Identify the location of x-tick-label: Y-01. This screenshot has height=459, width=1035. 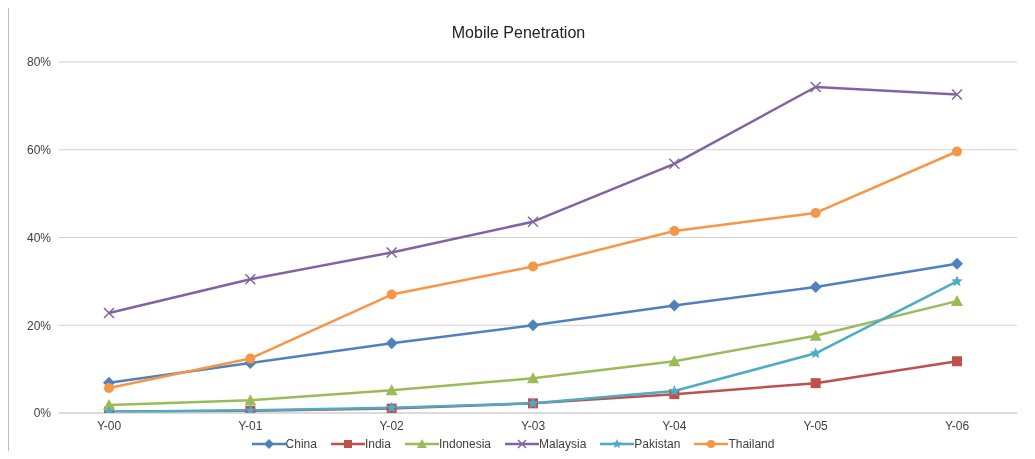
(250, 425).